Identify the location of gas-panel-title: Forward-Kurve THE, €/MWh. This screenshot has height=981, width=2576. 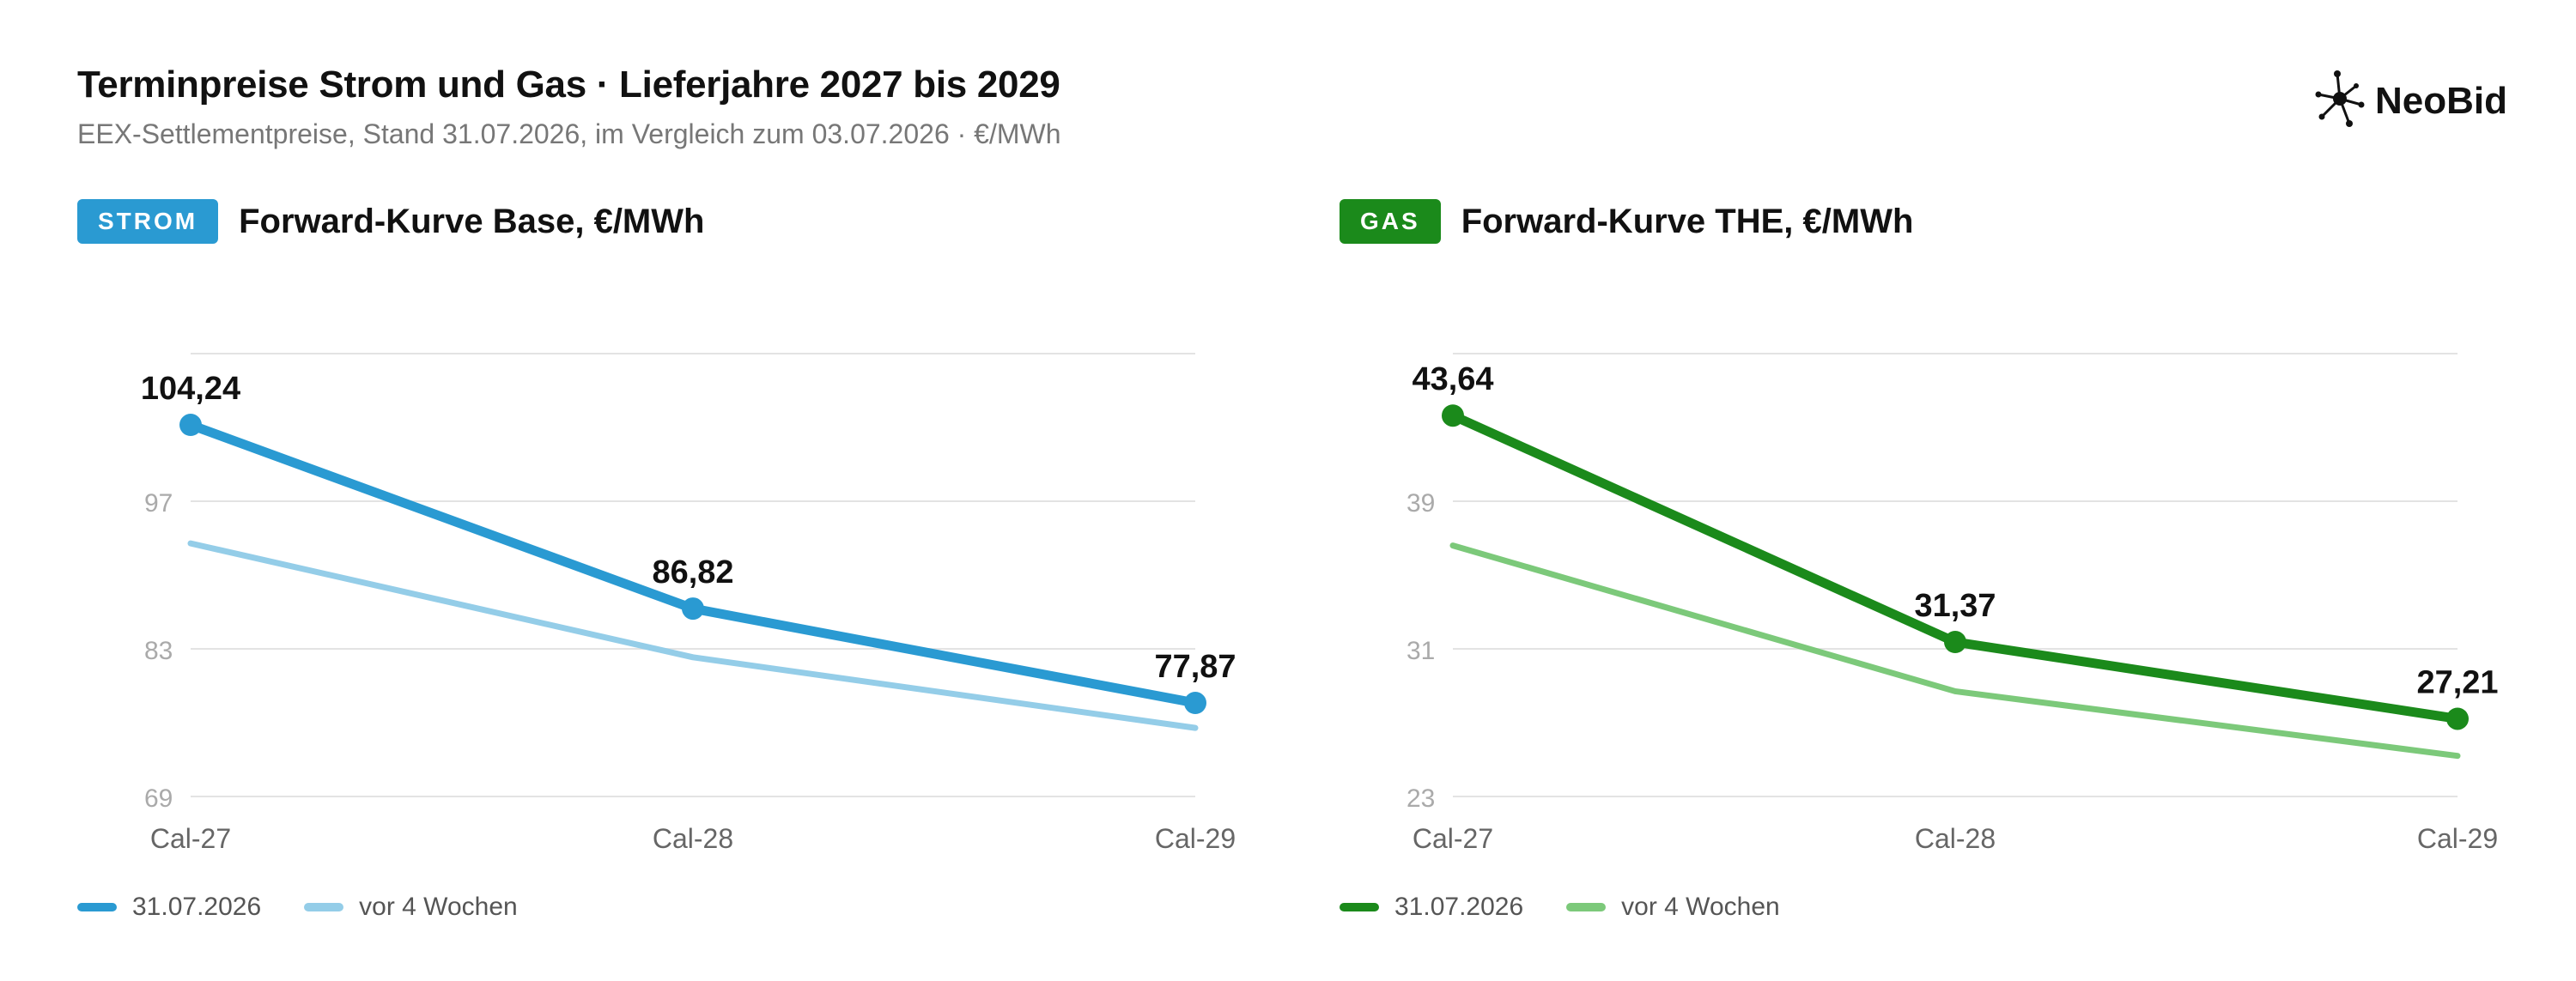
(1687, 221).